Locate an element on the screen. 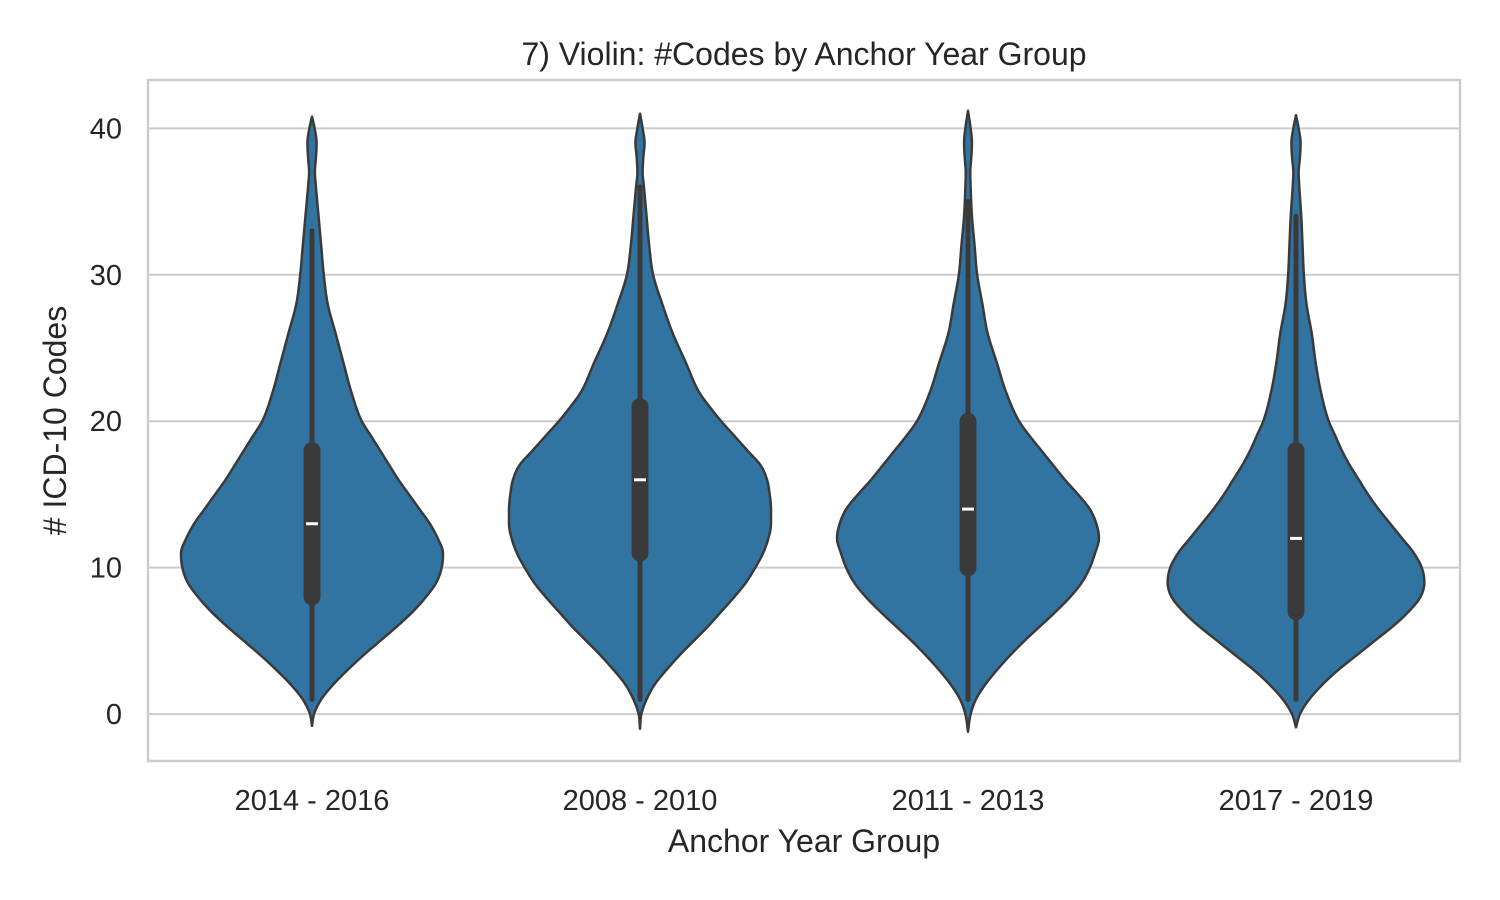 This screenshot has height=900, width=1500. y-tick-label: 0 is located at coordinates (114, 715).